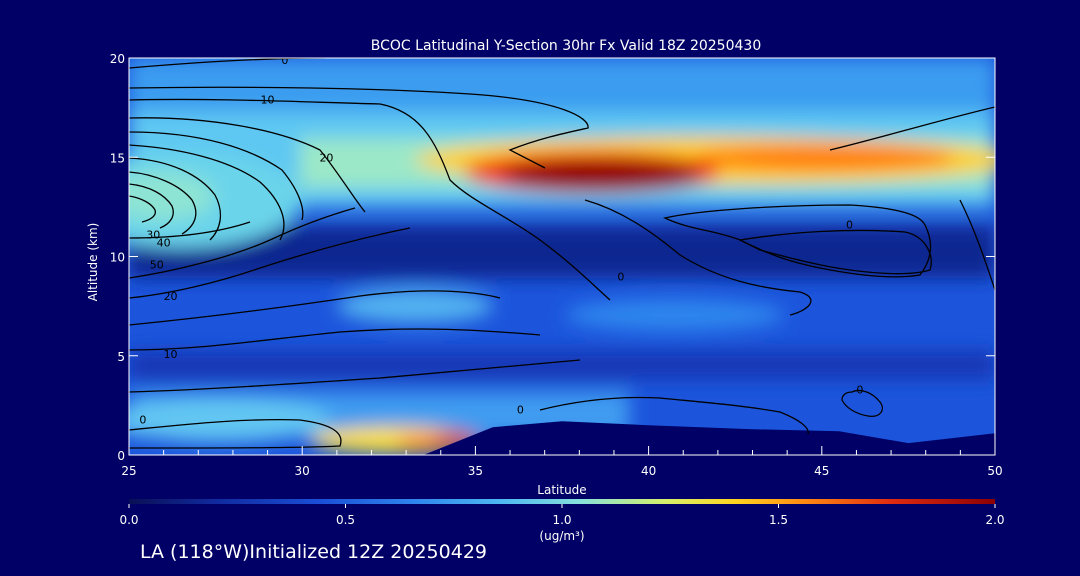 This screenshot has height=576, width=1080. Describe the element at coordinates (475, 471) in the screenshot. I see `x-tick-label: 35` at that location.